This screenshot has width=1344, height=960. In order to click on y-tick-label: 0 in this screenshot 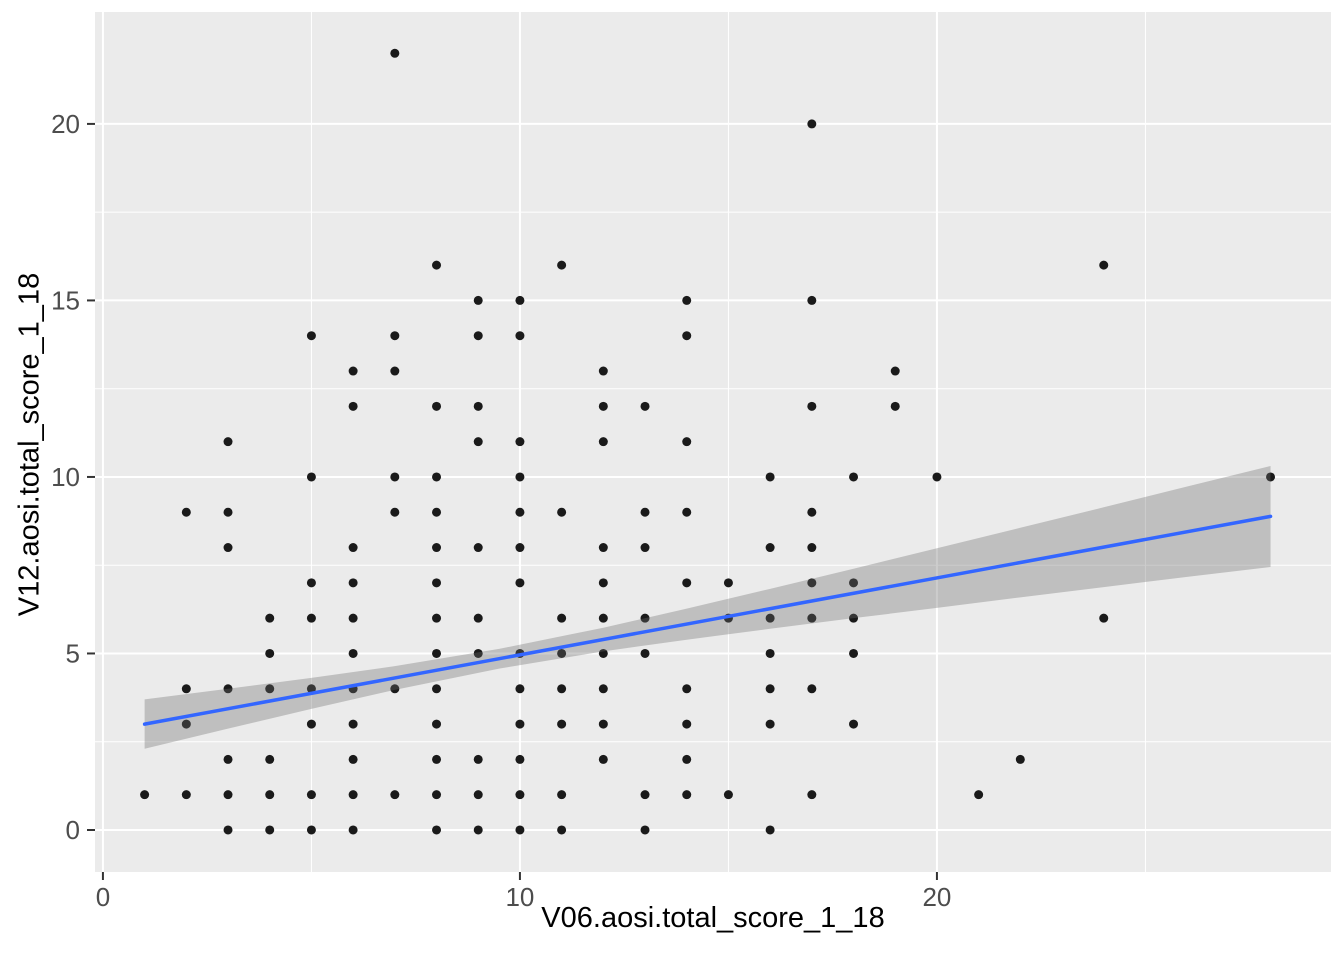, I will do `click(73, 830)`.